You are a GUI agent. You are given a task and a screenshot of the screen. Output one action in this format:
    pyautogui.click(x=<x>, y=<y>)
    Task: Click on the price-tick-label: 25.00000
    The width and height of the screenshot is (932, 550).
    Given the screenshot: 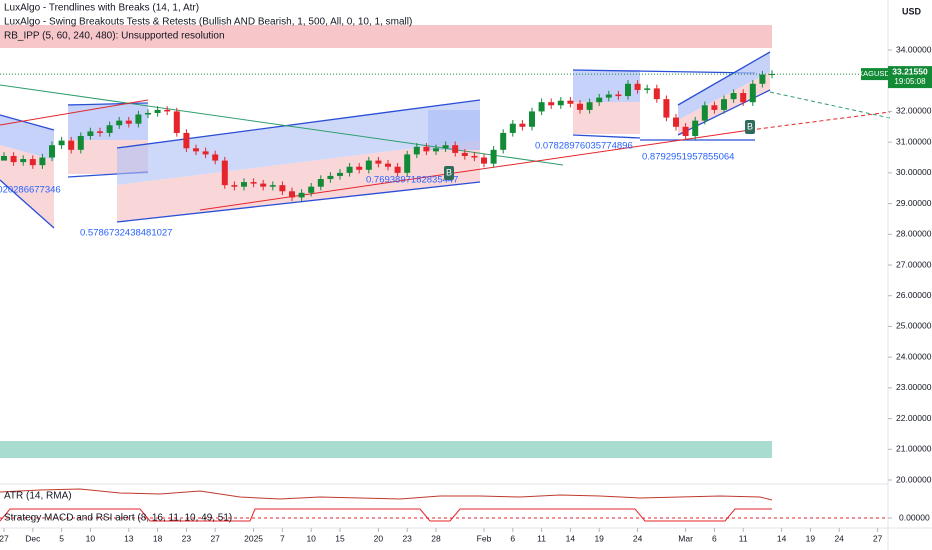 What is the action you would take?
    pyautogui.click(x=914, y=326)
    